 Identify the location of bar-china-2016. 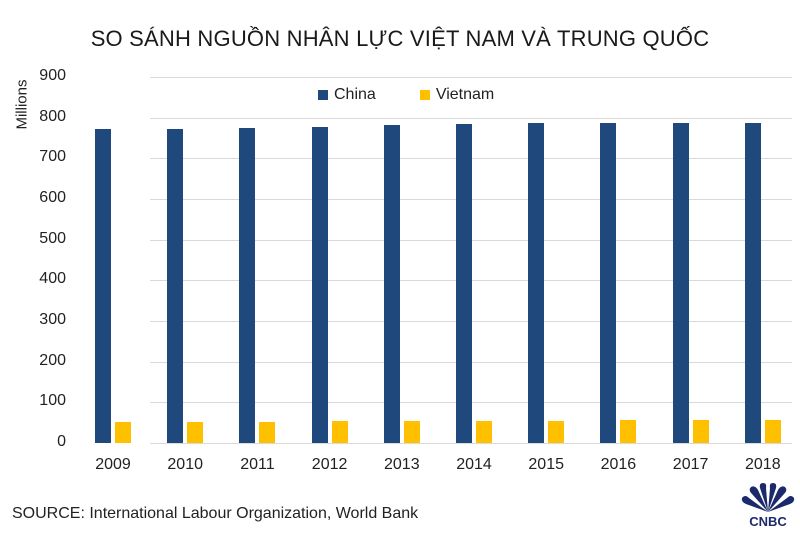
(608, 282).